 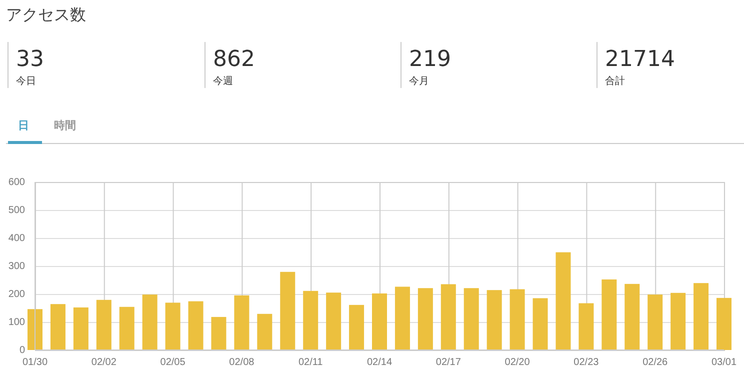 I want to click on text: 日, so click(x=23, y=125).